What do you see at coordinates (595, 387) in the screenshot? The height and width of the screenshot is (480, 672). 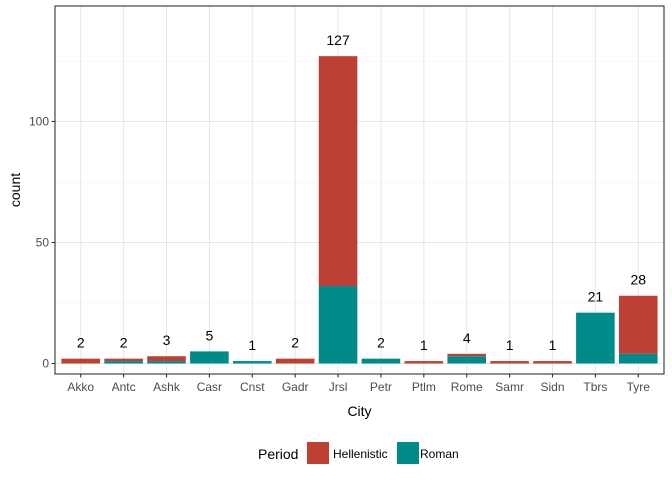 I see `x-tick-label: Tbrs` at bounding box center [595, 387].